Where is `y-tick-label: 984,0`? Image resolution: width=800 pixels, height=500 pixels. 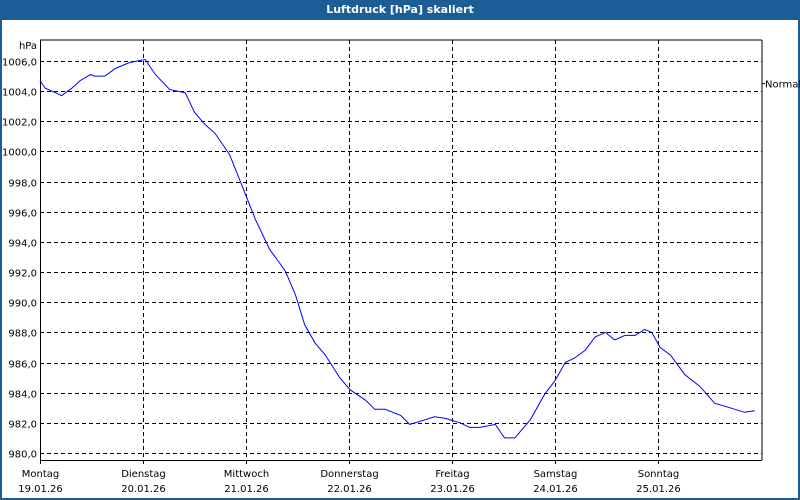
y-tick-label: 984,0 is located at coordinates (22, 395).